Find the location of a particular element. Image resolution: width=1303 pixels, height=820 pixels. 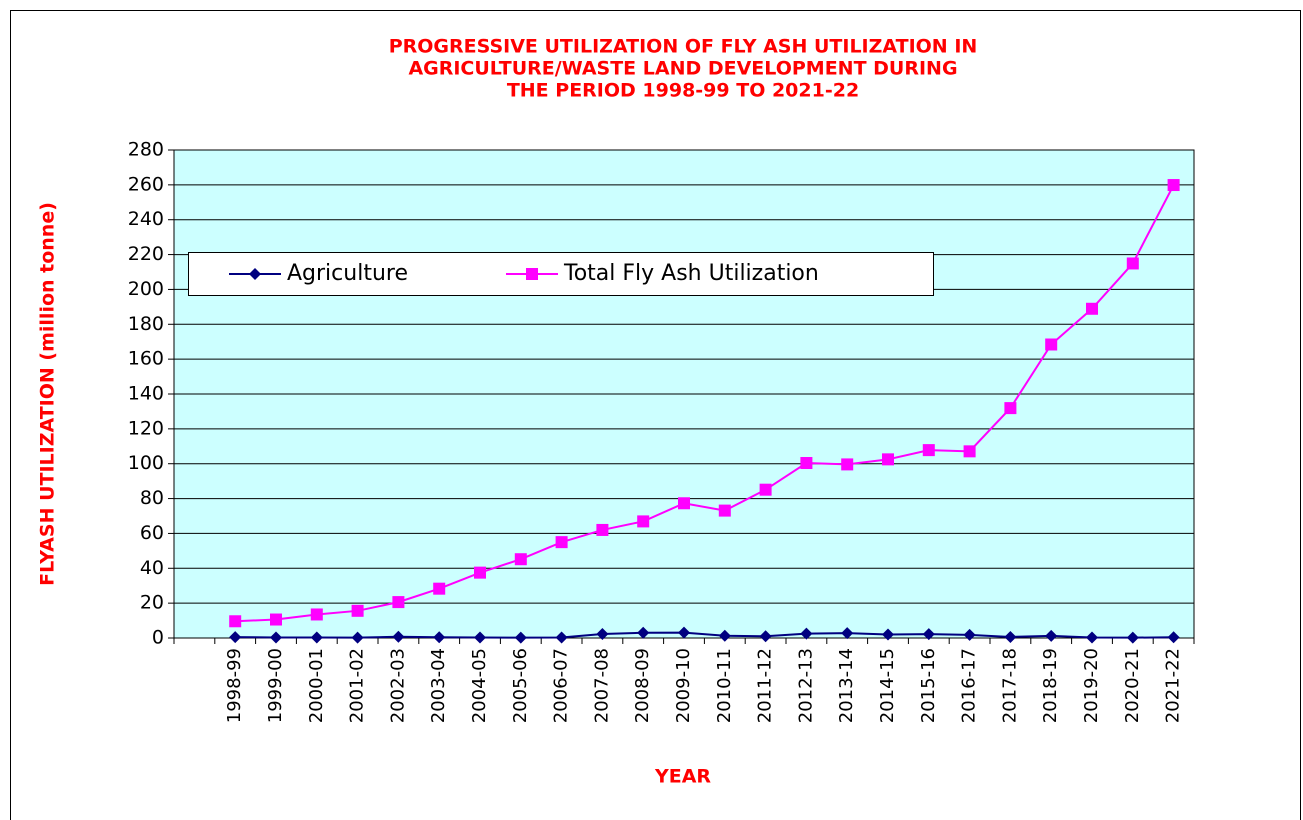

x-tick-label: 2001-02 is located at coordinates (357, 685).